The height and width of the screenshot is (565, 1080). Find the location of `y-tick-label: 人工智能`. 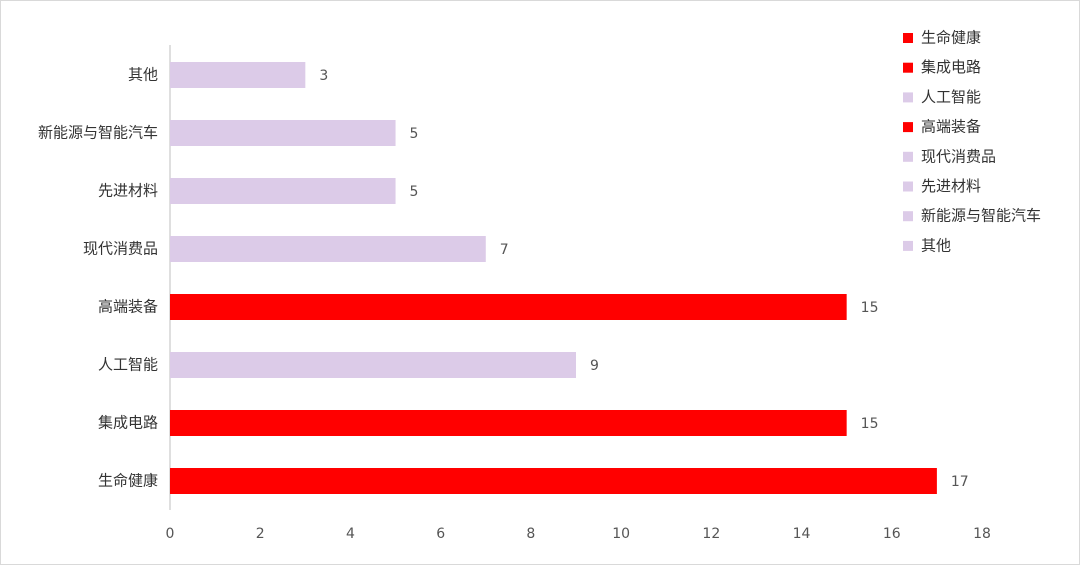

y-tick-label: 人工智能 is located at coordinates (128, 365).